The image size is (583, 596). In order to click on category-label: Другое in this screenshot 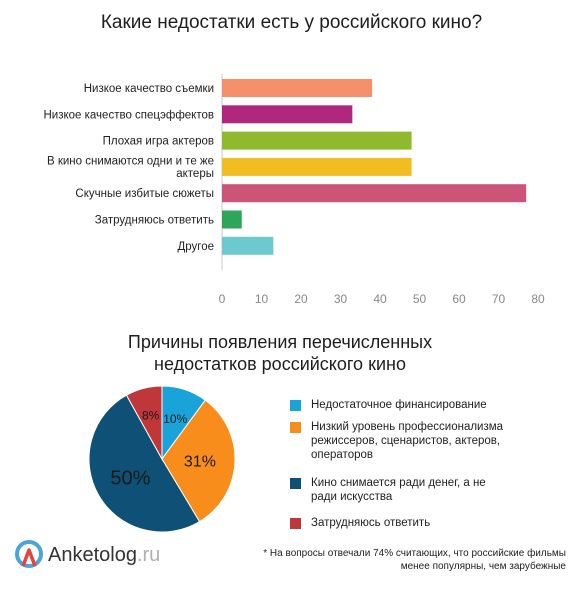, I will do `click(195, 247)`.